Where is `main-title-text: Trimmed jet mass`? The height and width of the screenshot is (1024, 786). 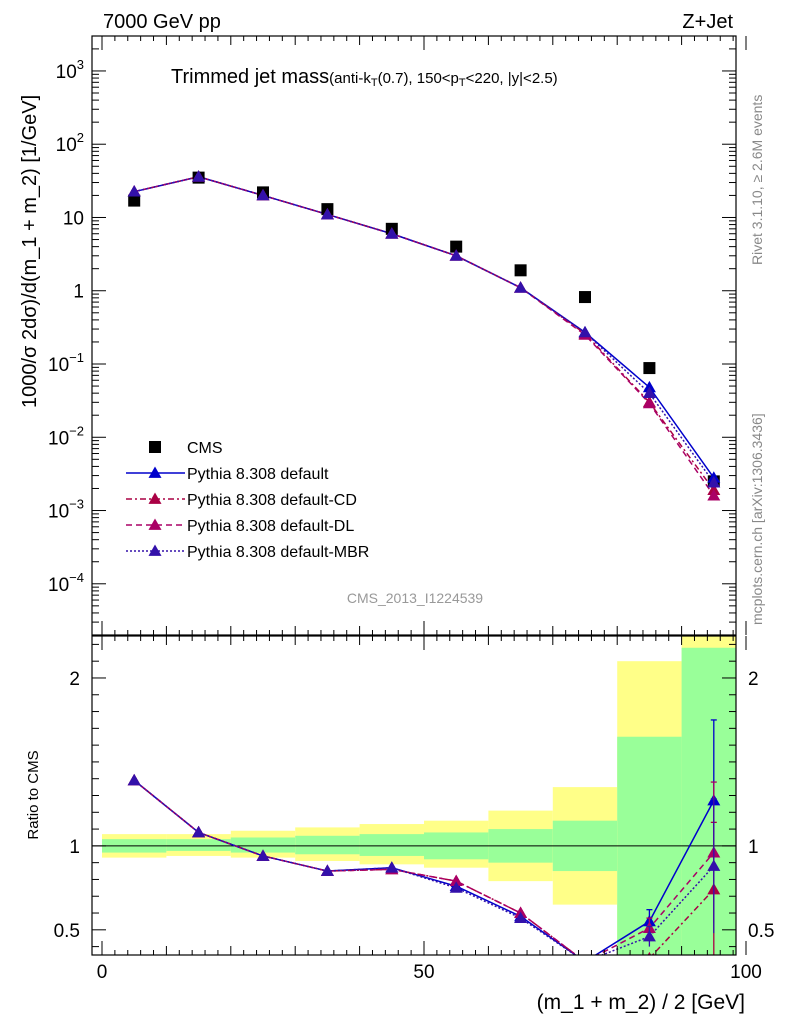
main-title-text: Trimmed jet mass is located at coordinates (250, 77).